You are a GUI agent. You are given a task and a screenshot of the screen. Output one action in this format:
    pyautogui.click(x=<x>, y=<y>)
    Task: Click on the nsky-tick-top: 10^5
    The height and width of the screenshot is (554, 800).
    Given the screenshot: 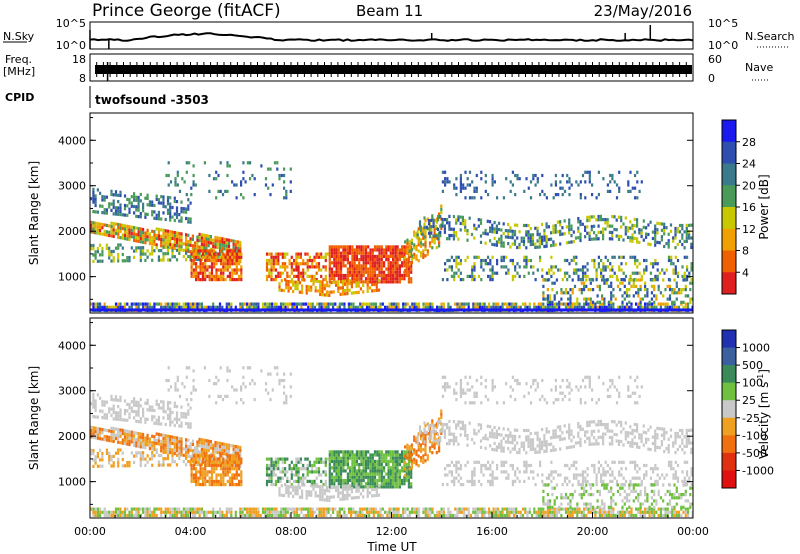 What is the action you would take?
    pyautogui.click(x=71, y=23)
    